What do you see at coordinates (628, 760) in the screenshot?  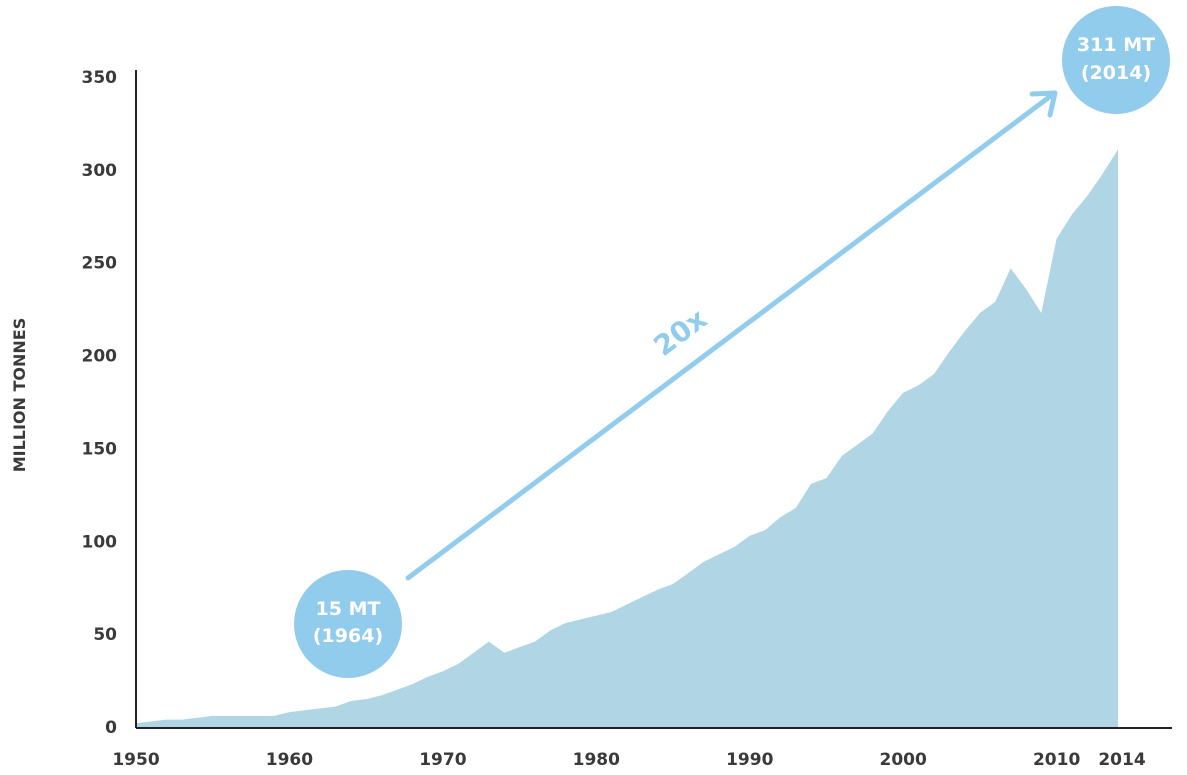 I see `x-tick-labels: 1950 1960 1970 1980 1990 2000 2010 2014` at bounding box center [628, 760].